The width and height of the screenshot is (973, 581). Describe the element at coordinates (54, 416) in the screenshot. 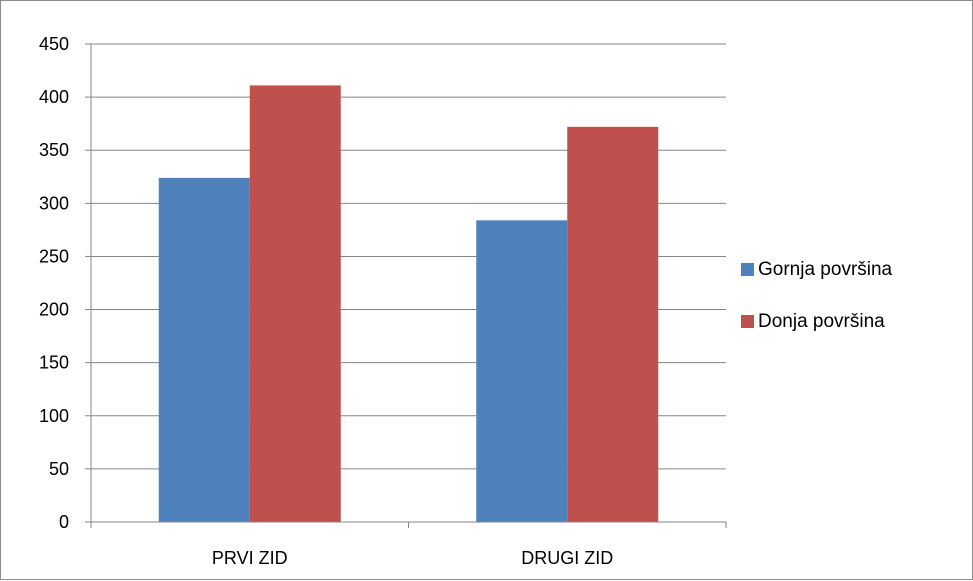

I see `y-tick-label: 100` at that location.